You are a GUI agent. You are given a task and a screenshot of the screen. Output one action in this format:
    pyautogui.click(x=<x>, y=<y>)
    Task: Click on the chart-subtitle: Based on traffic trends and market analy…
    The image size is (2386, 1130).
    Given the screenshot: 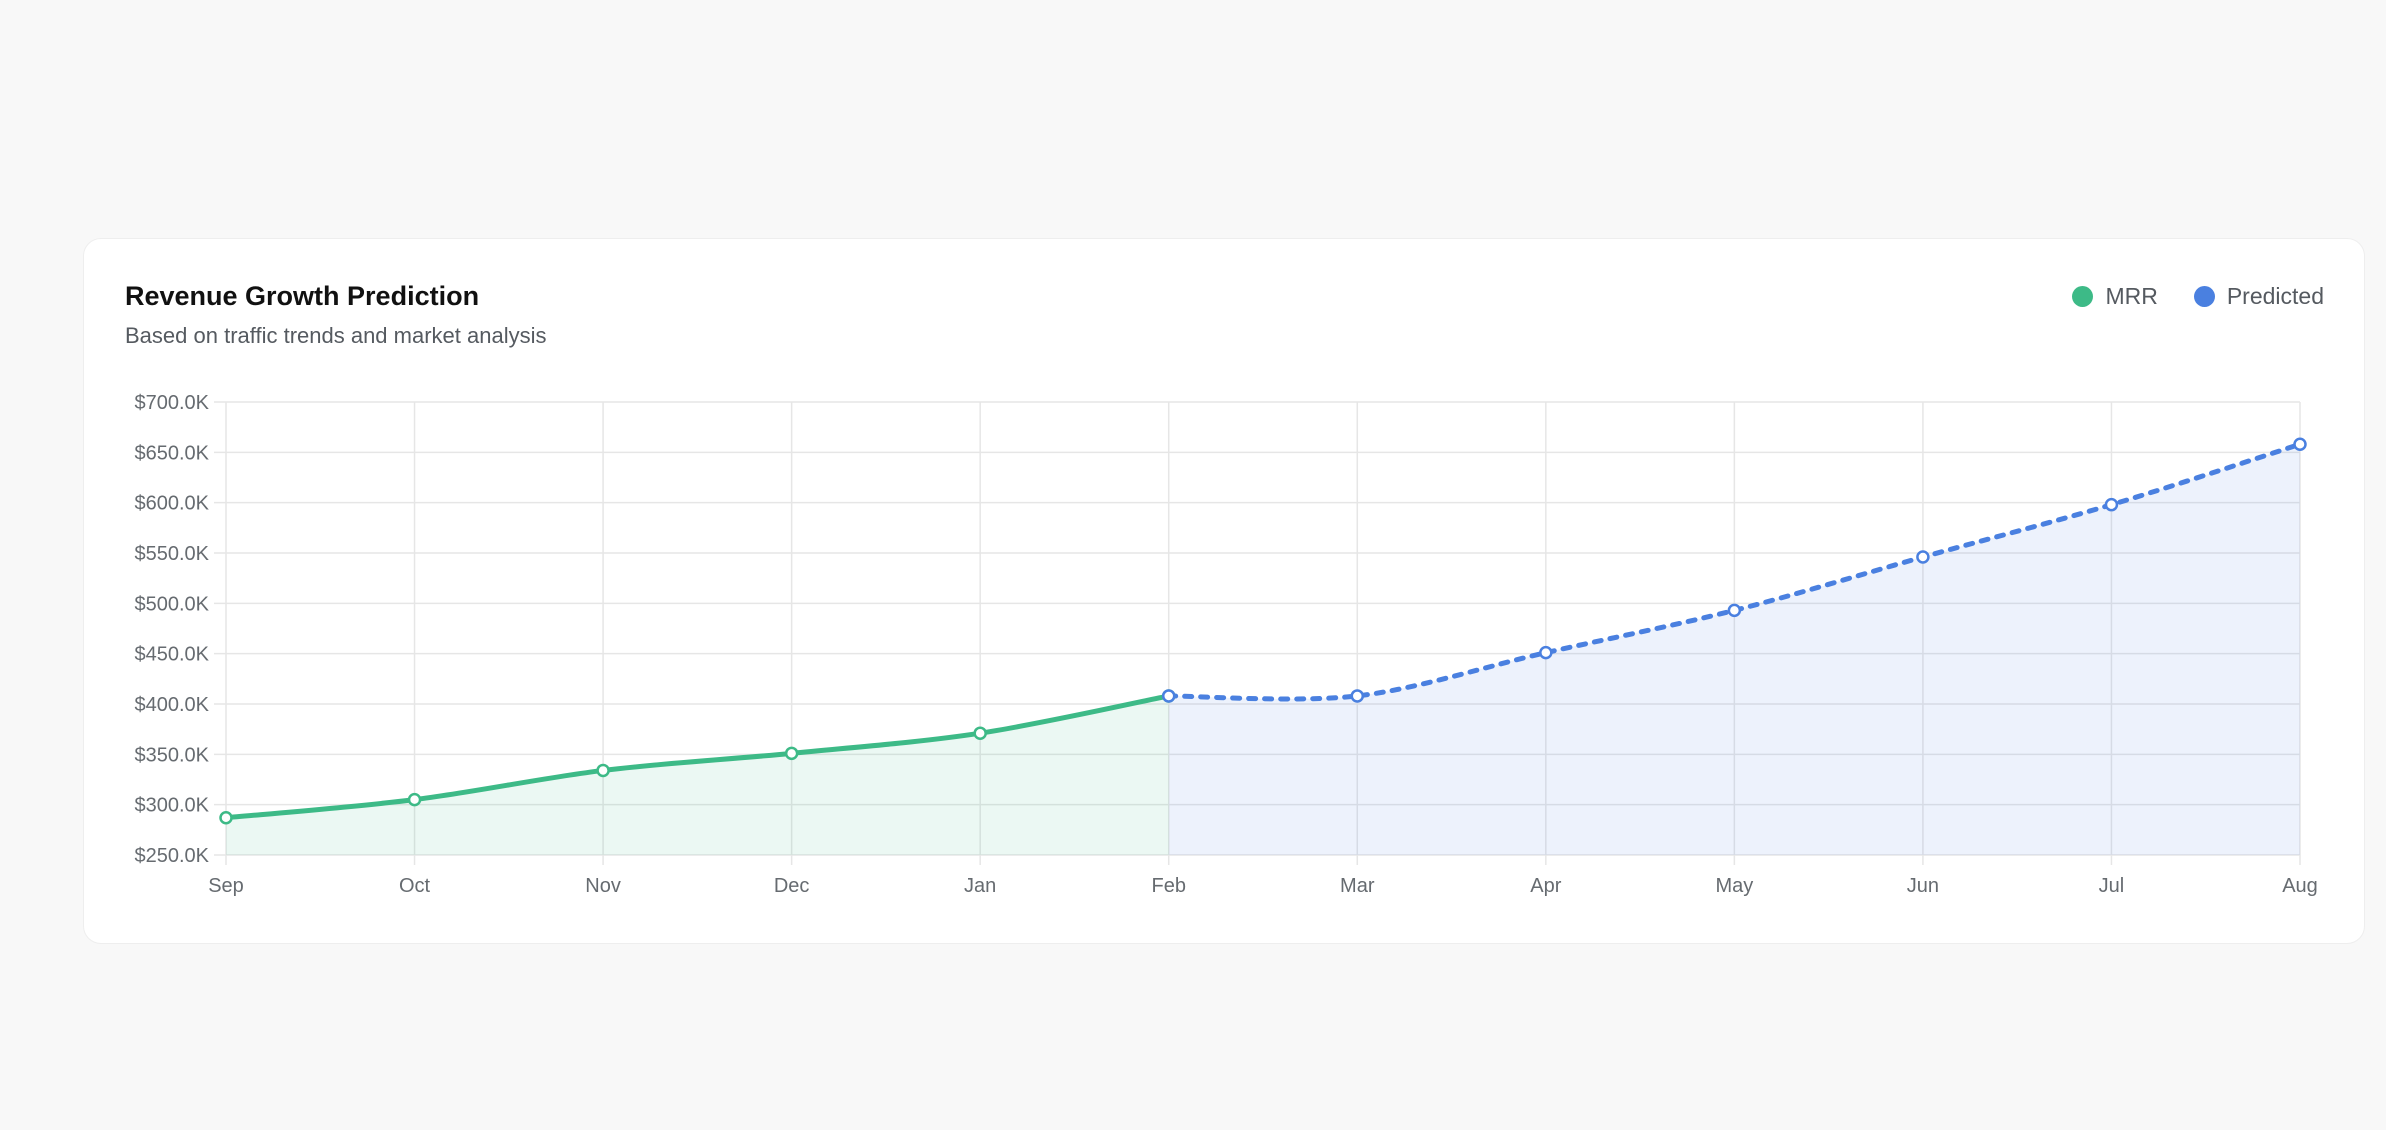 What is the action you would take?
    pyautogui.click(x=336, y=335)
    